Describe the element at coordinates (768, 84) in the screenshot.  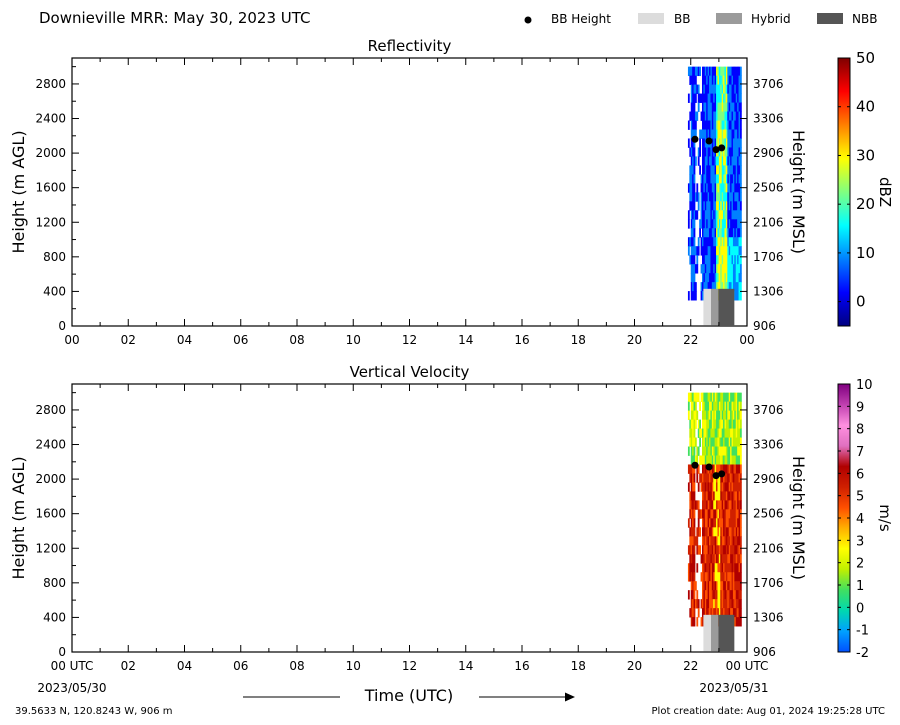
I see `y2-tick-label: 3706` at that location.